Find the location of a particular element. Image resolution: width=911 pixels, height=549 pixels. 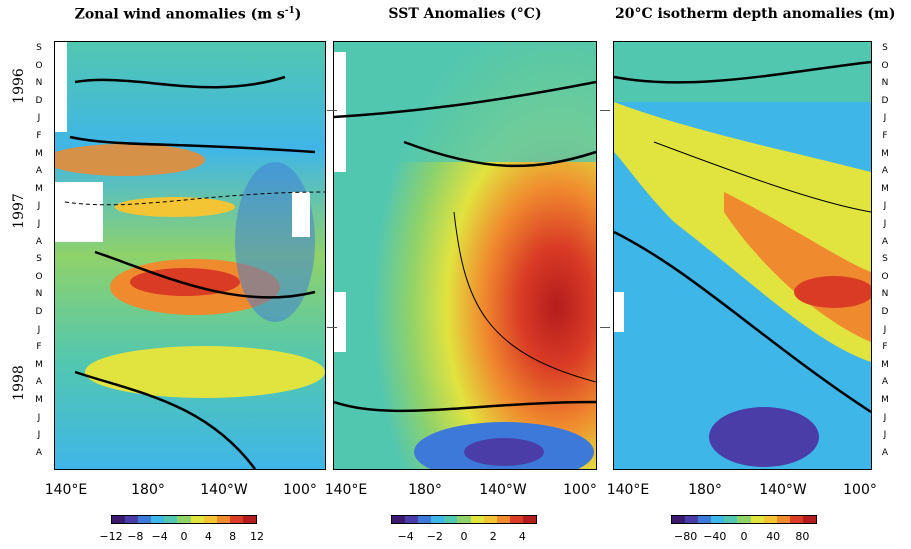

panel-1-title-sup: -1 is located at coordinates (289, 11).